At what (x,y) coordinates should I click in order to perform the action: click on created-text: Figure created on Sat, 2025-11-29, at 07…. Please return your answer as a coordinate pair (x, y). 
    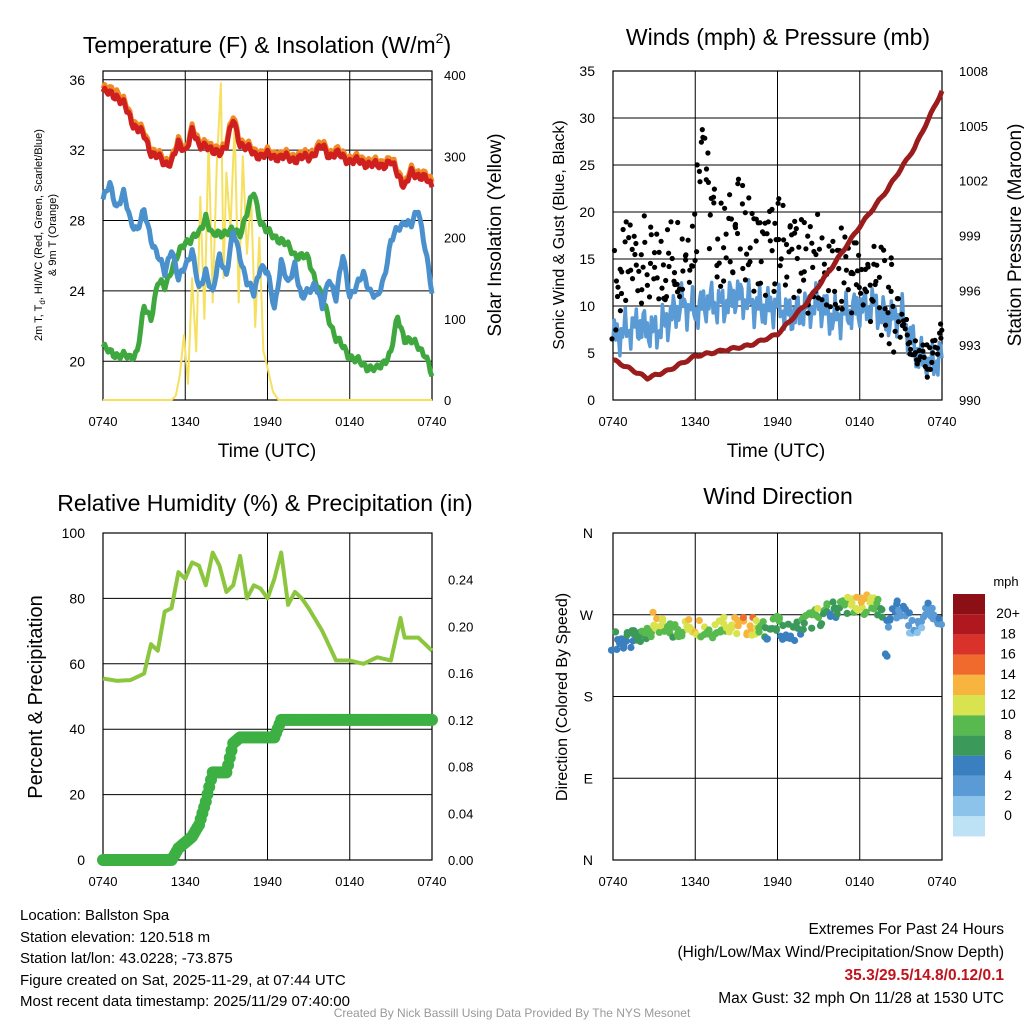
    Looking at the image, I should click on (183, 980).